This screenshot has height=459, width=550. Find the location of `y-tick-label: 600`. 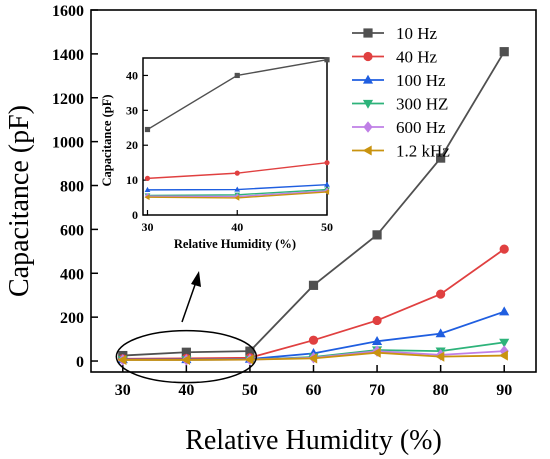

y-tick-label: 600 is located at coordinates (72, 230).